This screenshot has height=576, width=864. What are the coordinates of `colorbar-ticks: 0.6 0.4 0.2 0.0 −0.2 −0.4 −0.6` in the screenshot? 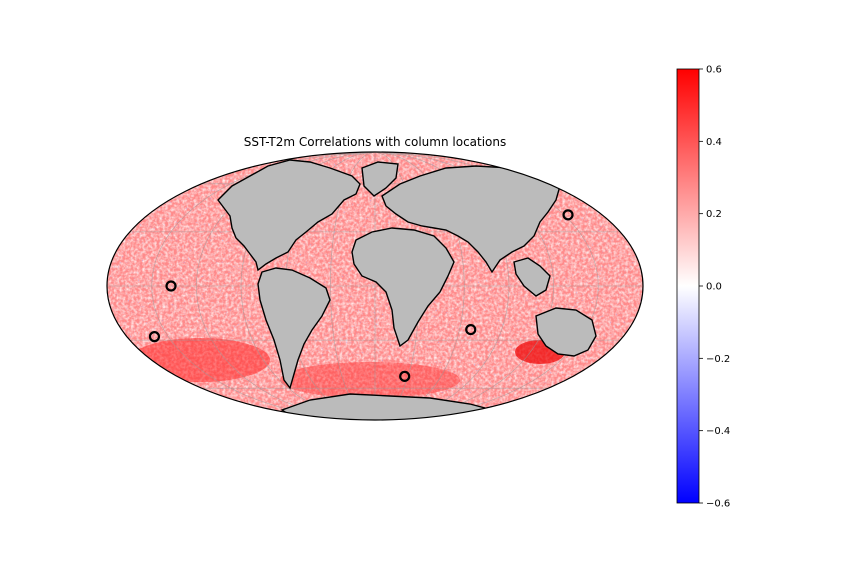 It's located at (714, 287).